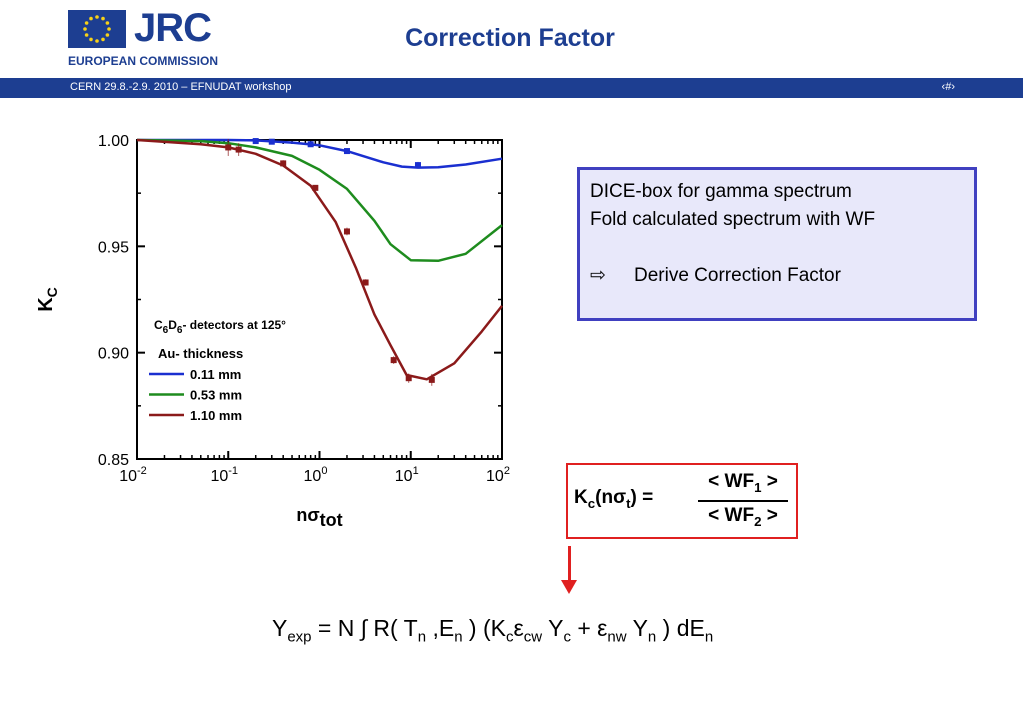 The image size is (1023, 708). What do you see at coordinates (220, 327) in the screenshot?
I see `chart-annotation: C6D6- detectors at 125°` at bounding box center [220, 327].